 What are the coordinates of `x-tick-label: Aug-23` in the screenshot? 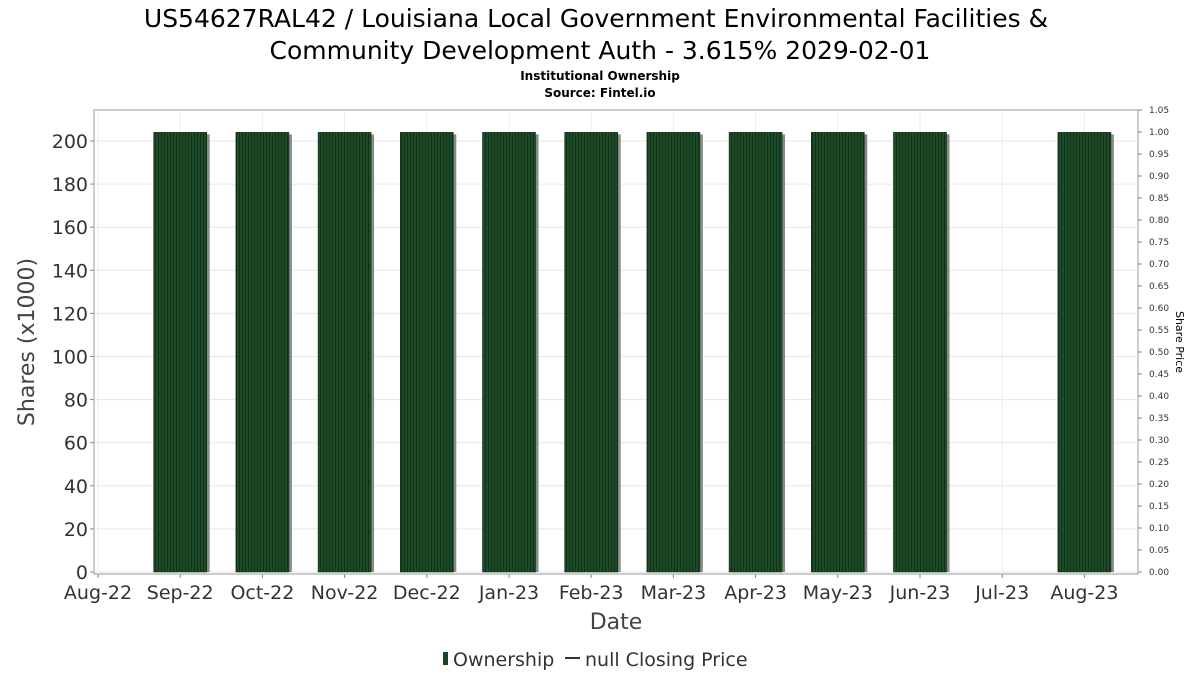 It's located at (1084, 593).